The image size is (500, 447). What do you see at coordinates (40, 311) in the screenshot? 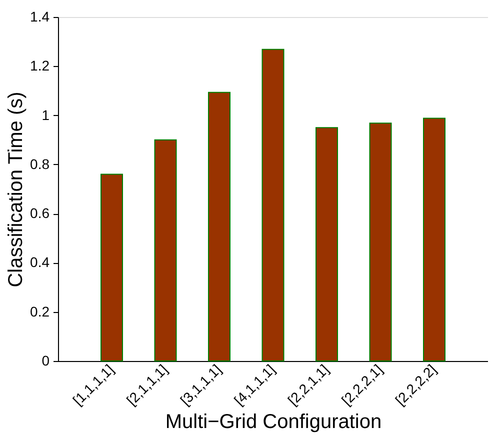
I see `y-tick-label: 0.2` at bounding box center [40, 311].